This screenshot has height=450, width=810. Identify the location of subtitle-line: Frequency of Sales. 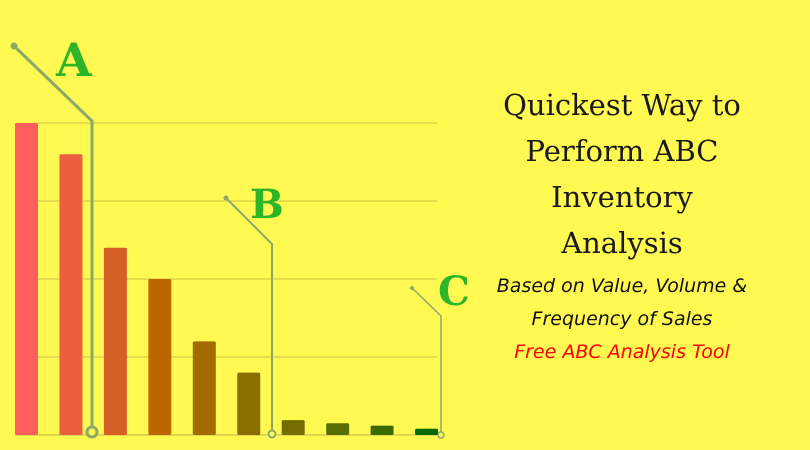
(622, 319).